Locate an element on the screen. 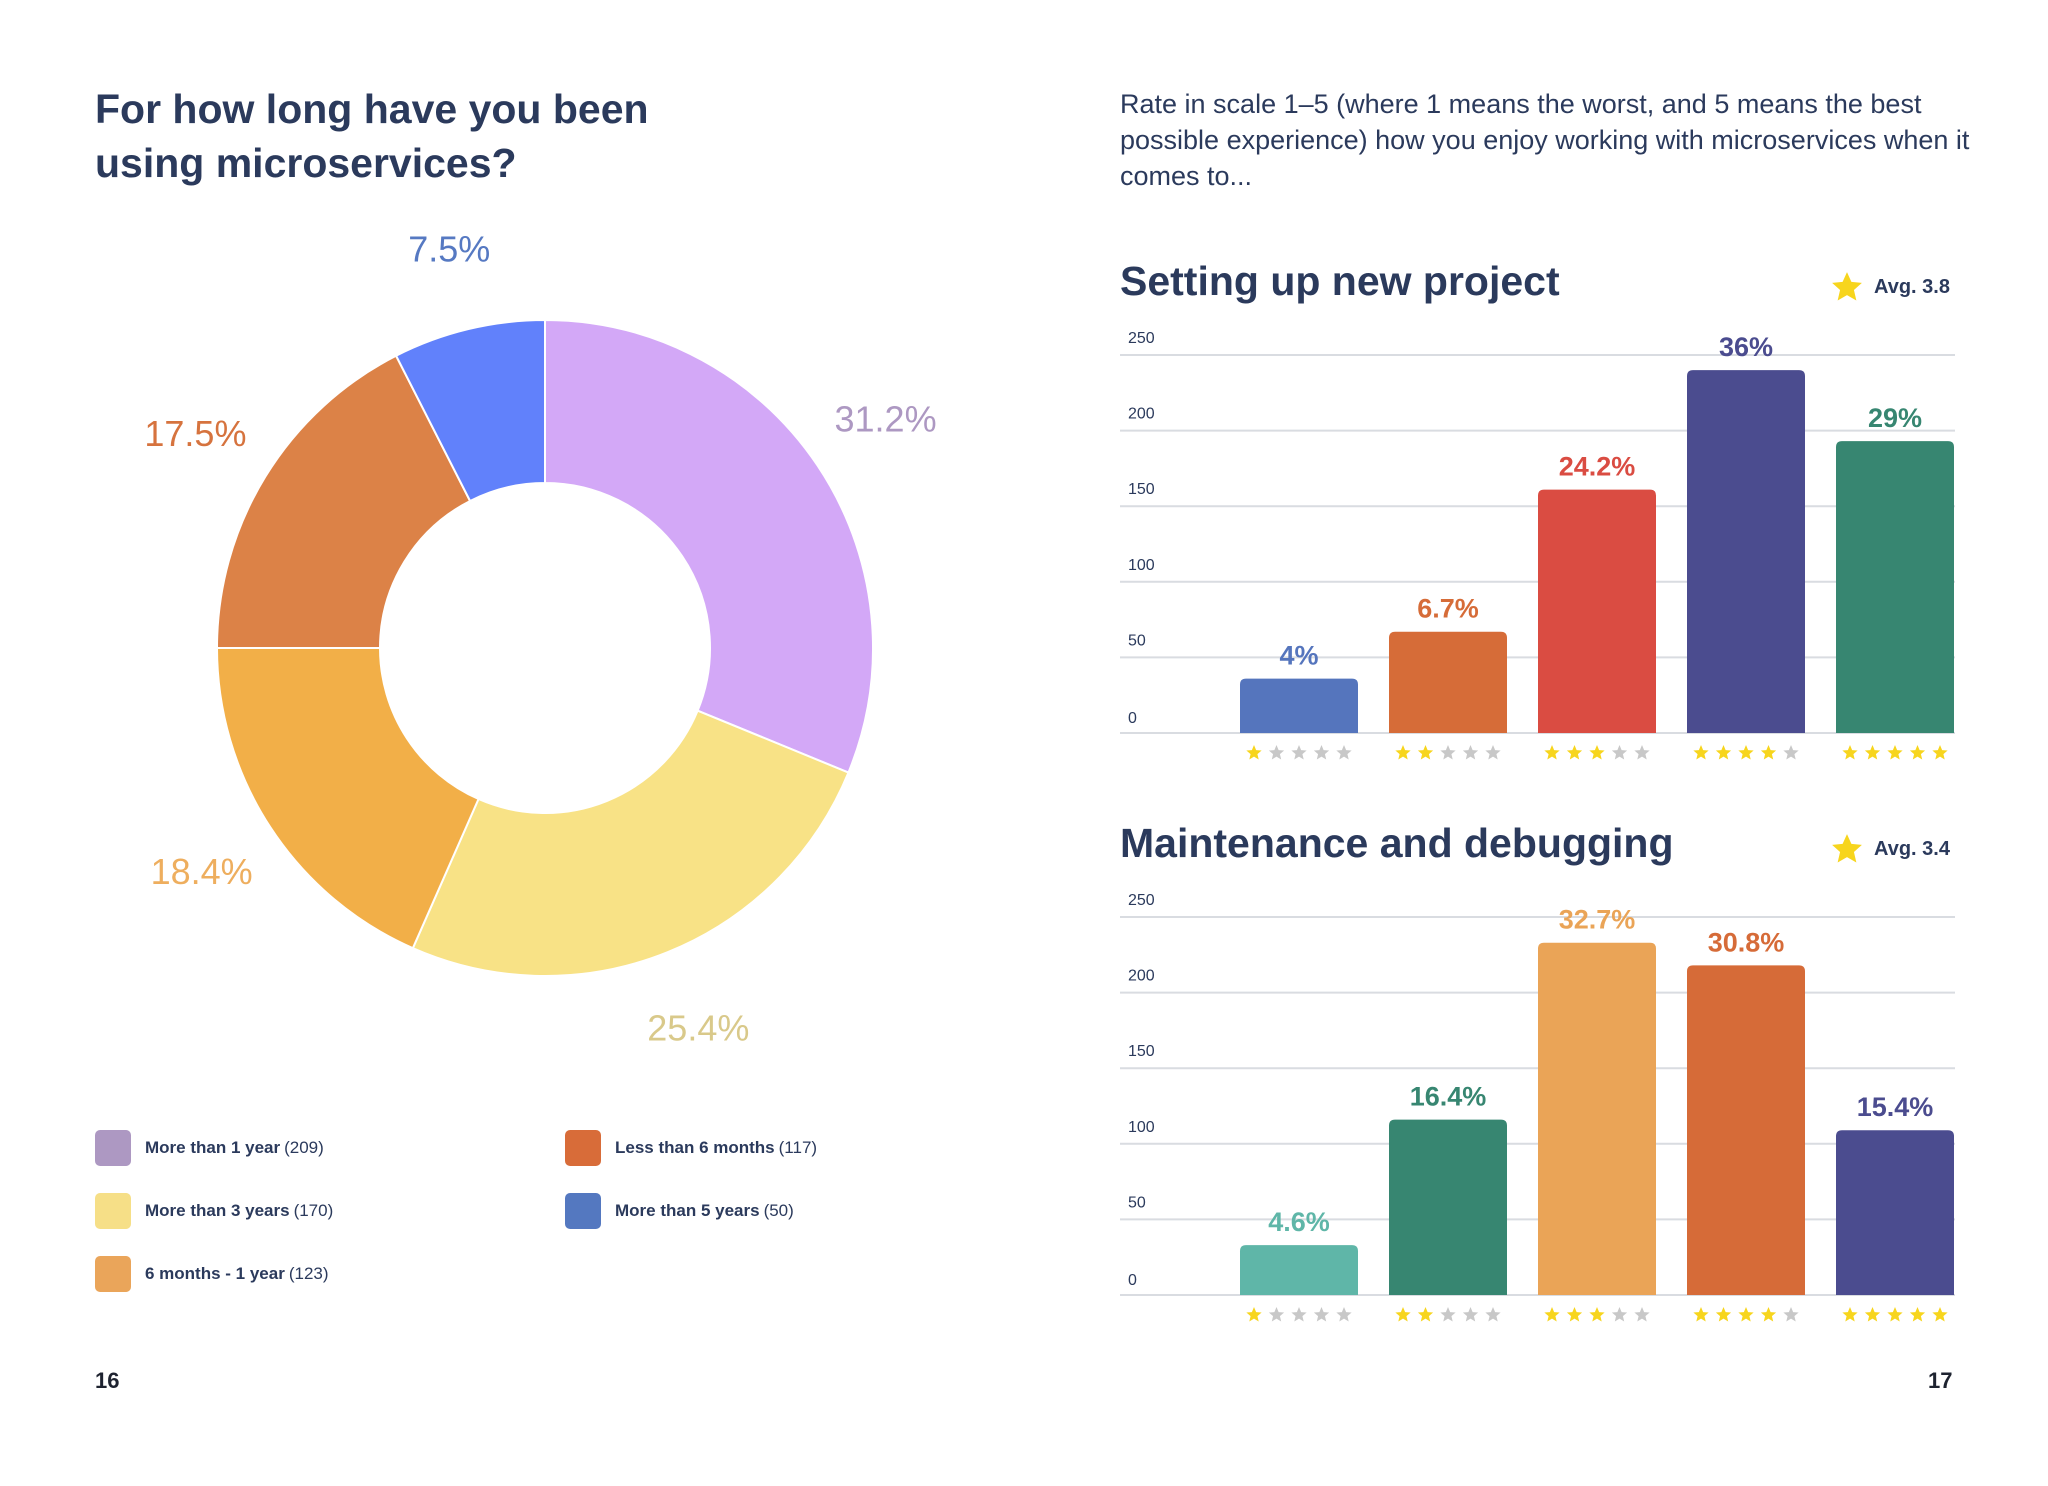 This screenshot has height=1486, width=2048. legend-count: (170) is located at coordinates (313, 1210).